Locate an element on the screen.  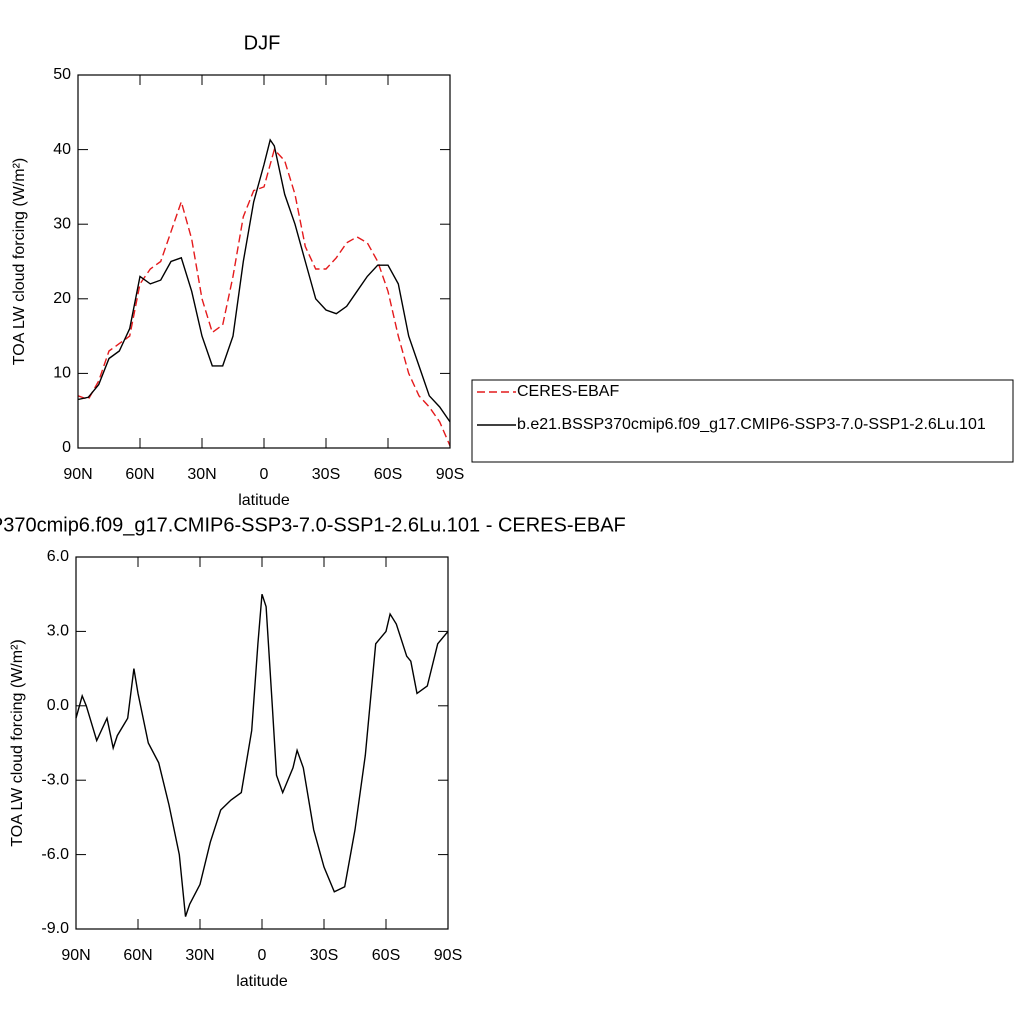
y-tick-label: 30 is located at coordinates (62, 223).